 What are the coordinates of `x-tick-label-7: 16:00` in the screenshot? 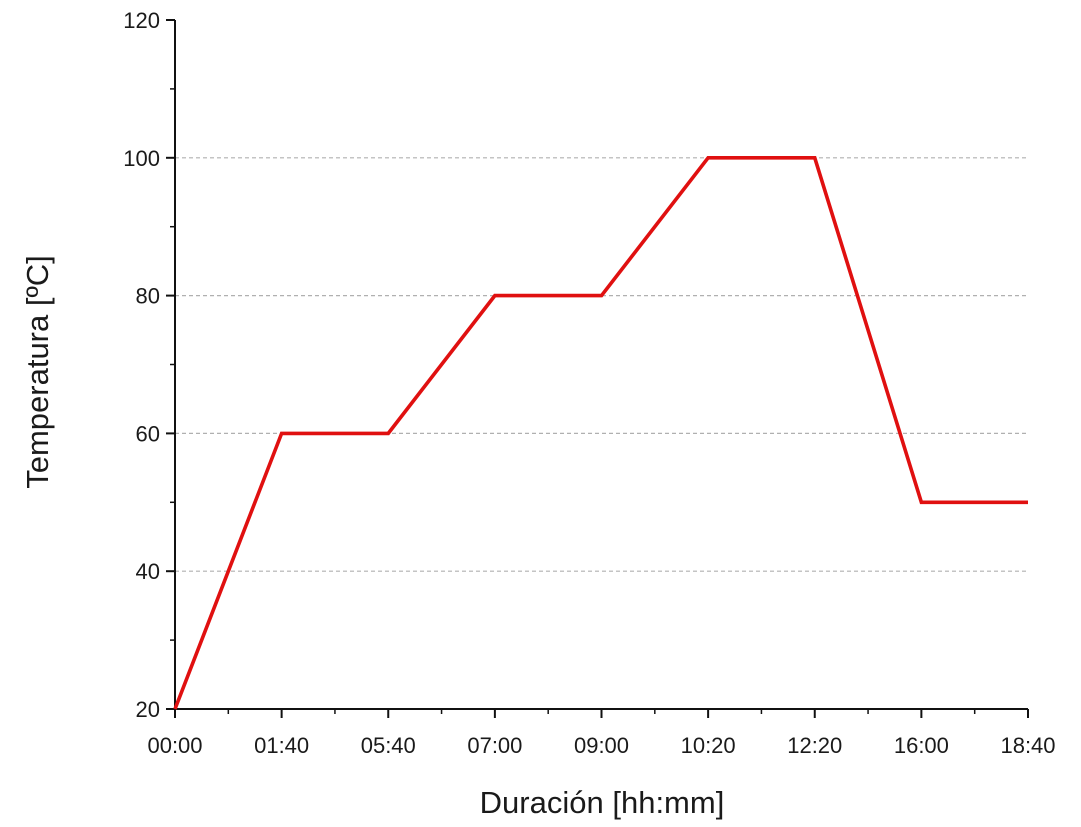 It's located at (921, 745).